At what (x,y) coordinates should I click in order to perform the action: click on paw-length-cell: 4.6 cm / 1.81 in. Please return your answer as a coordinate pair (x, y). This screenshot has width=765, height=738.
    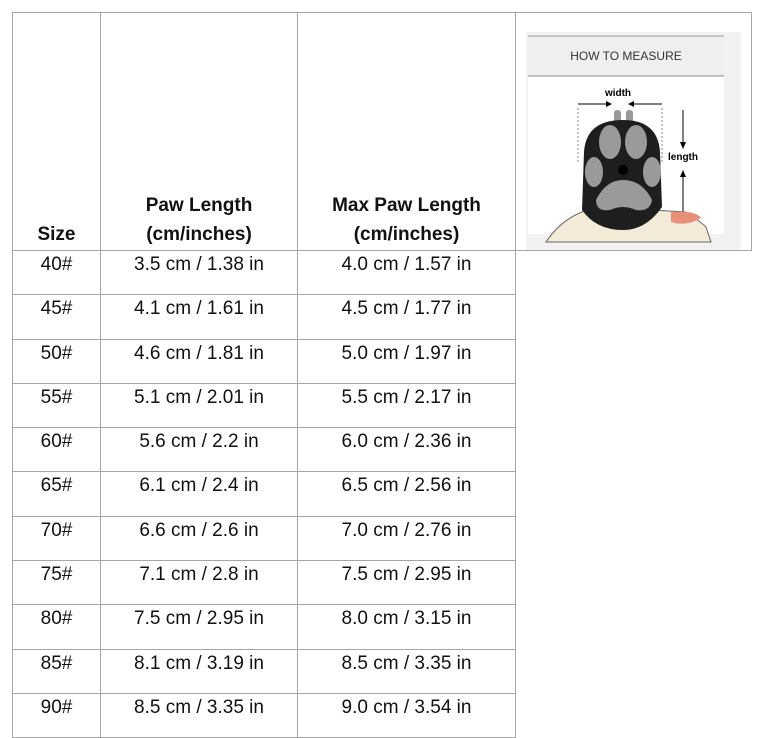
    Looking at the image, I should click on (199, 361).